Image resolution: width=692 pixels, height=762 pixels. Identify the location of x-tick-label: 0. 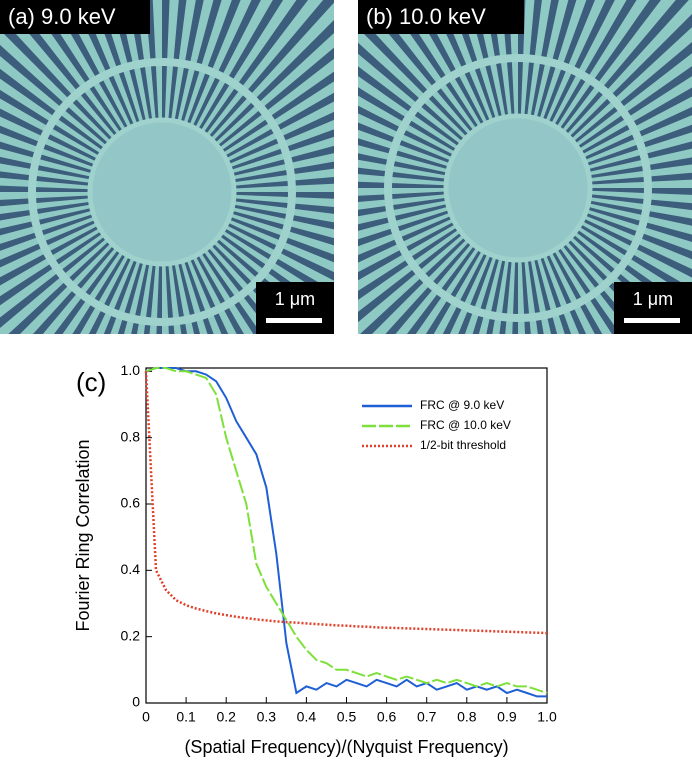
(146, 717).